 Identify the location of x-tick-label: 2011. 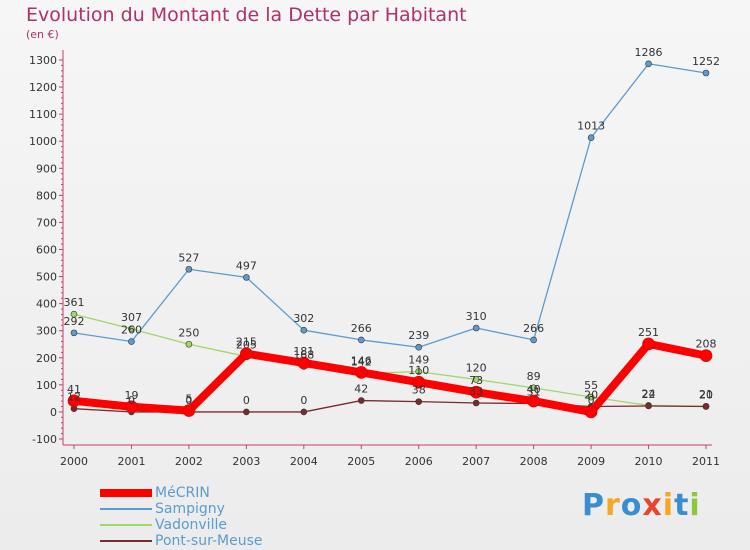
(706, 461).